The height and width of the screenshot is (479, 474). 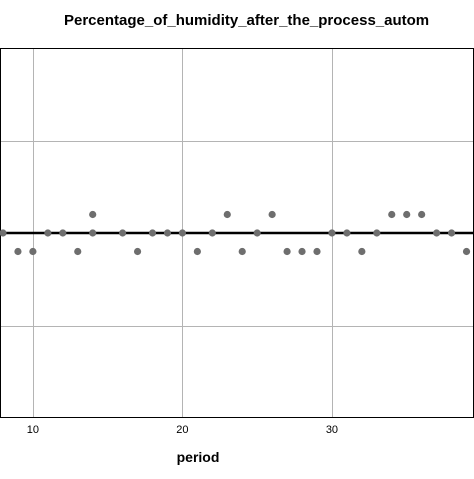 I want to click on x-tick-label: 30, so click(x=332, y=430).